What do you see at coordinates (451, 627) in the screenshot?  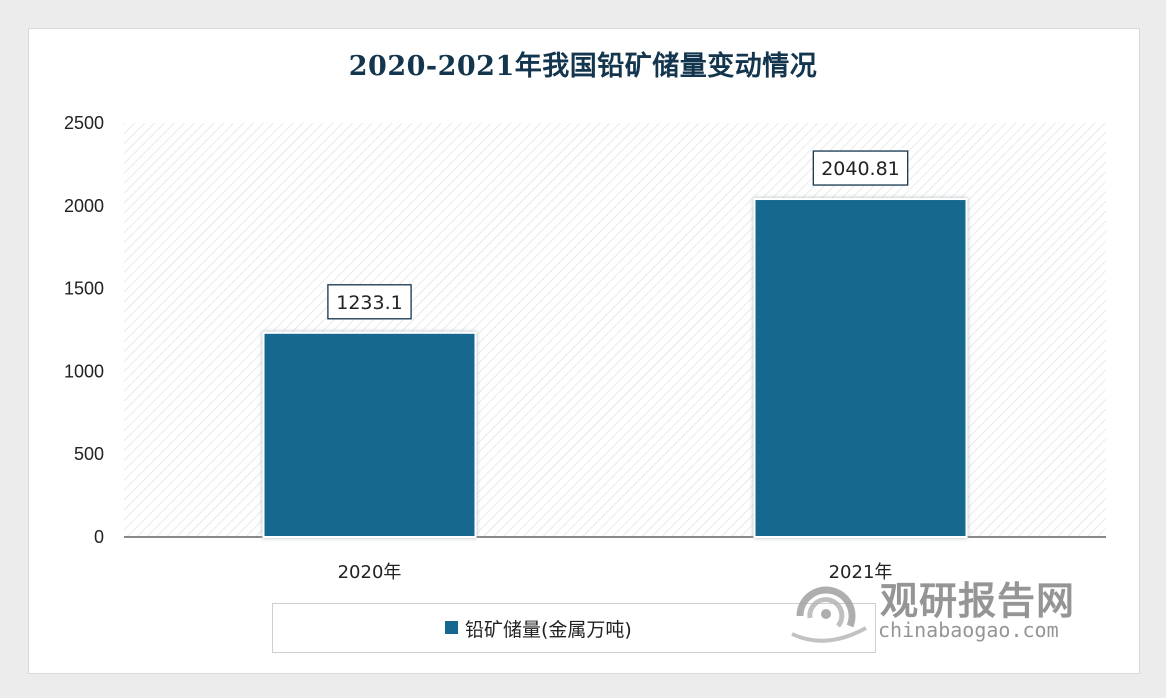 I see `legend-swatch` at bounding box center [451, 627].